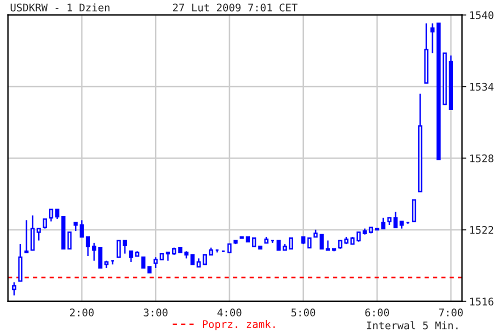  I want to click on y-tick-label: 1534, so click(482, 86).